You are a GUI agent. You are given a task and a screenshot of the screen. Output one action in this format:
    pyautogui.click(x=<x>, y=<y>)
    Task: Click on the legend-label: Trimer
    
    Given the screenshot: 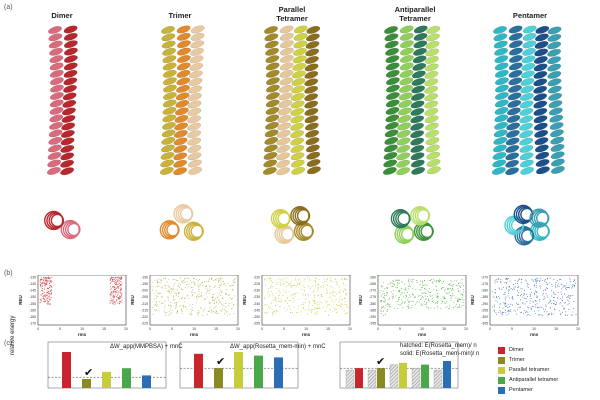 What is the action you would take?
    pyautogui.click(x=517, y=360)
    